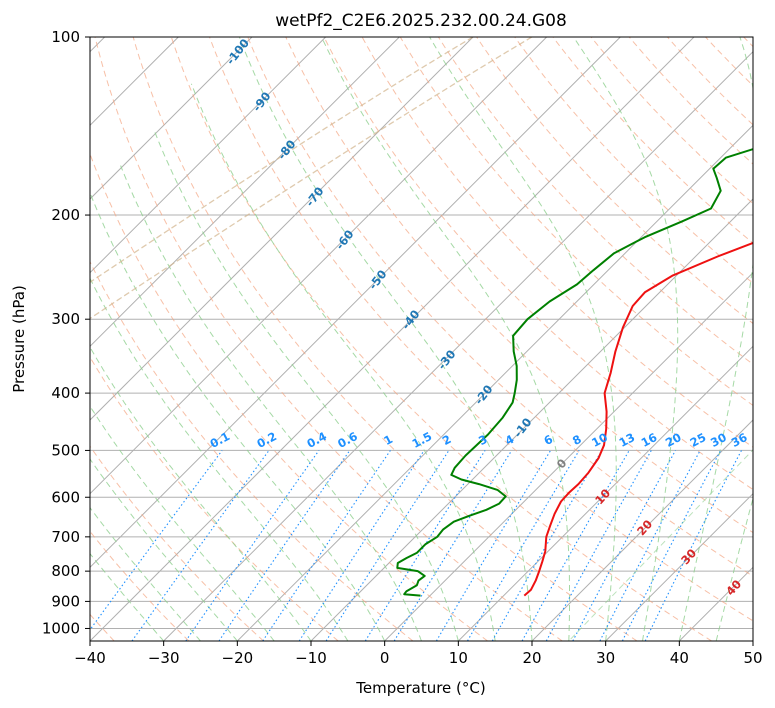 Image resolution: width=775 pixels, height=708 pixels. Describe the element at coordinates (65, 37) in the screenshot. I see `y-tick-label: 100` at that location.